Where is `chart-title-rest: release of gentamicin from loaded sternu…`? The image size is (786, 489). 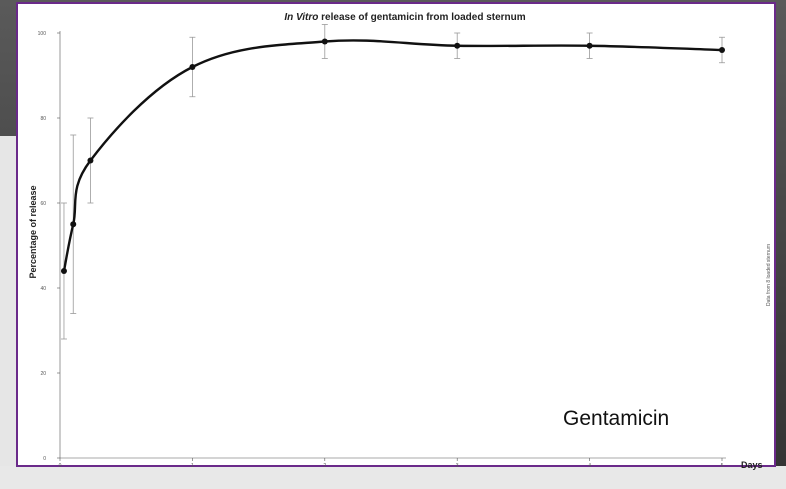
chart-title-rest: release of gentamicin from loaded sternu… is located at coordinates (421, 17).